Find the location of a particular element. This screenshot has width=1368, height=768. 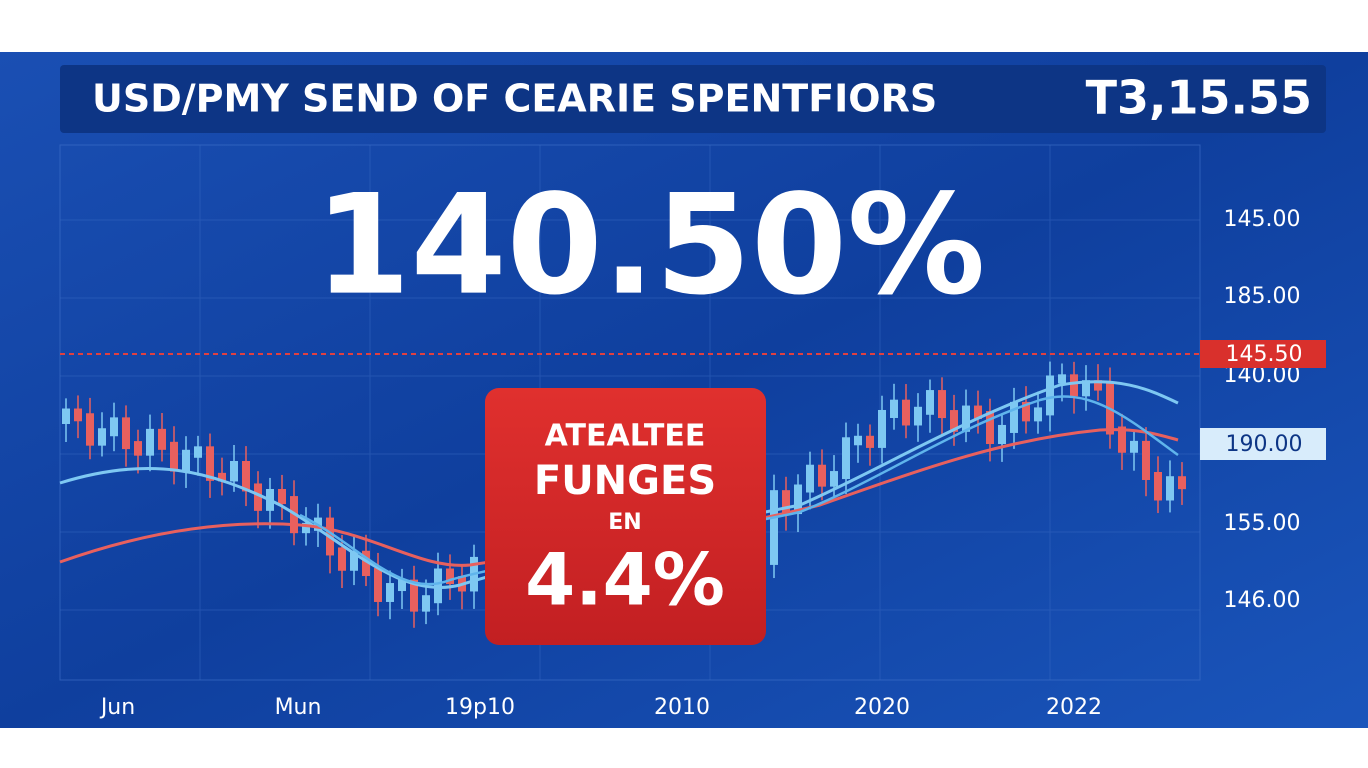

x-label: 2022 is located at coordinates (1074, 707).